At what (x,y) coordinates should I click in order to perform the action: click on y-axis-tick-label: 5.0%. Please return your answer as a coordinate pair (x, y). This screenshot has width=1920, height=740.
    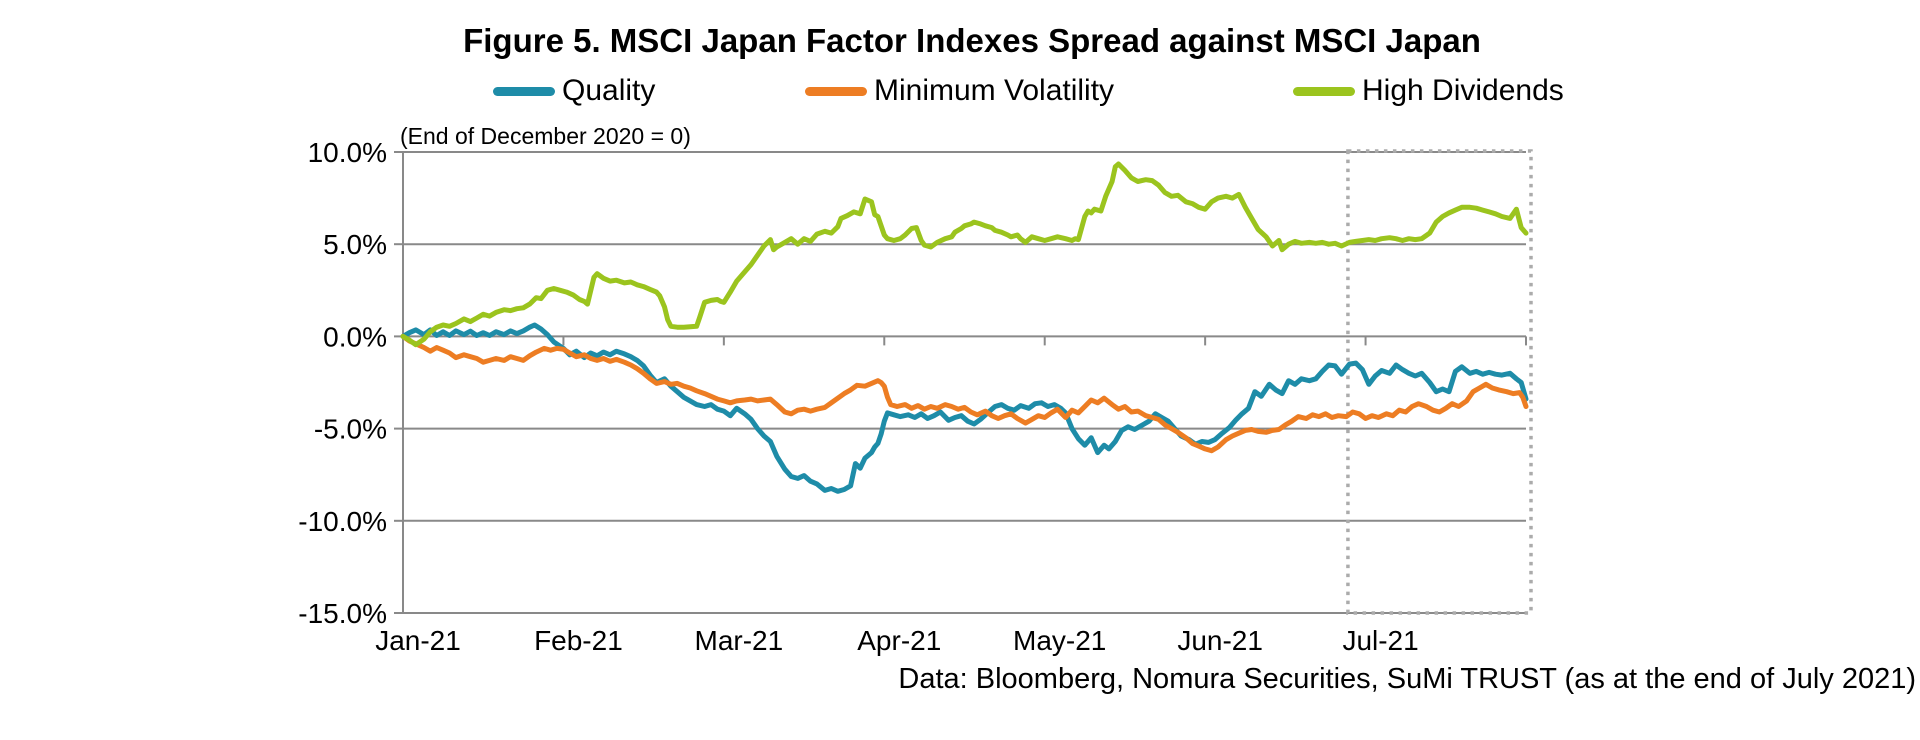
    Looking at the image, I should click on (355, 244).